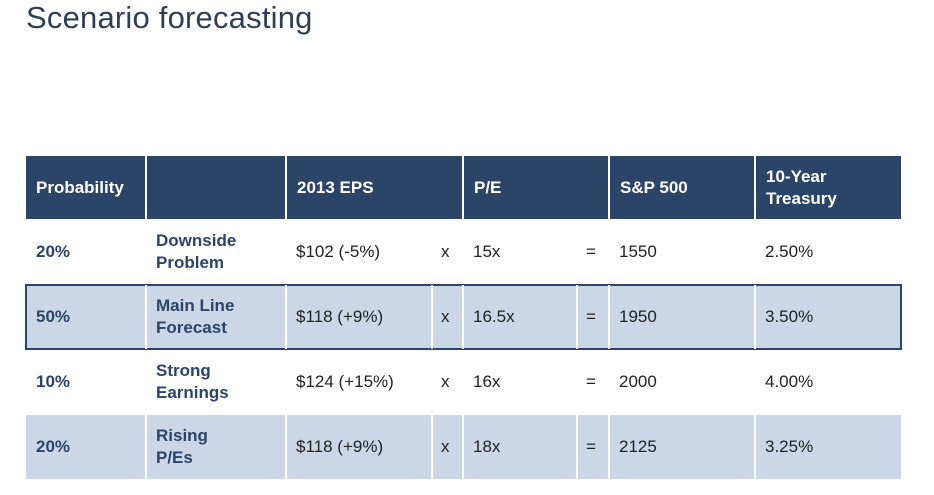 The image size is (934, 495). I want to click on cell-pe: 16x, so click(487, 381).